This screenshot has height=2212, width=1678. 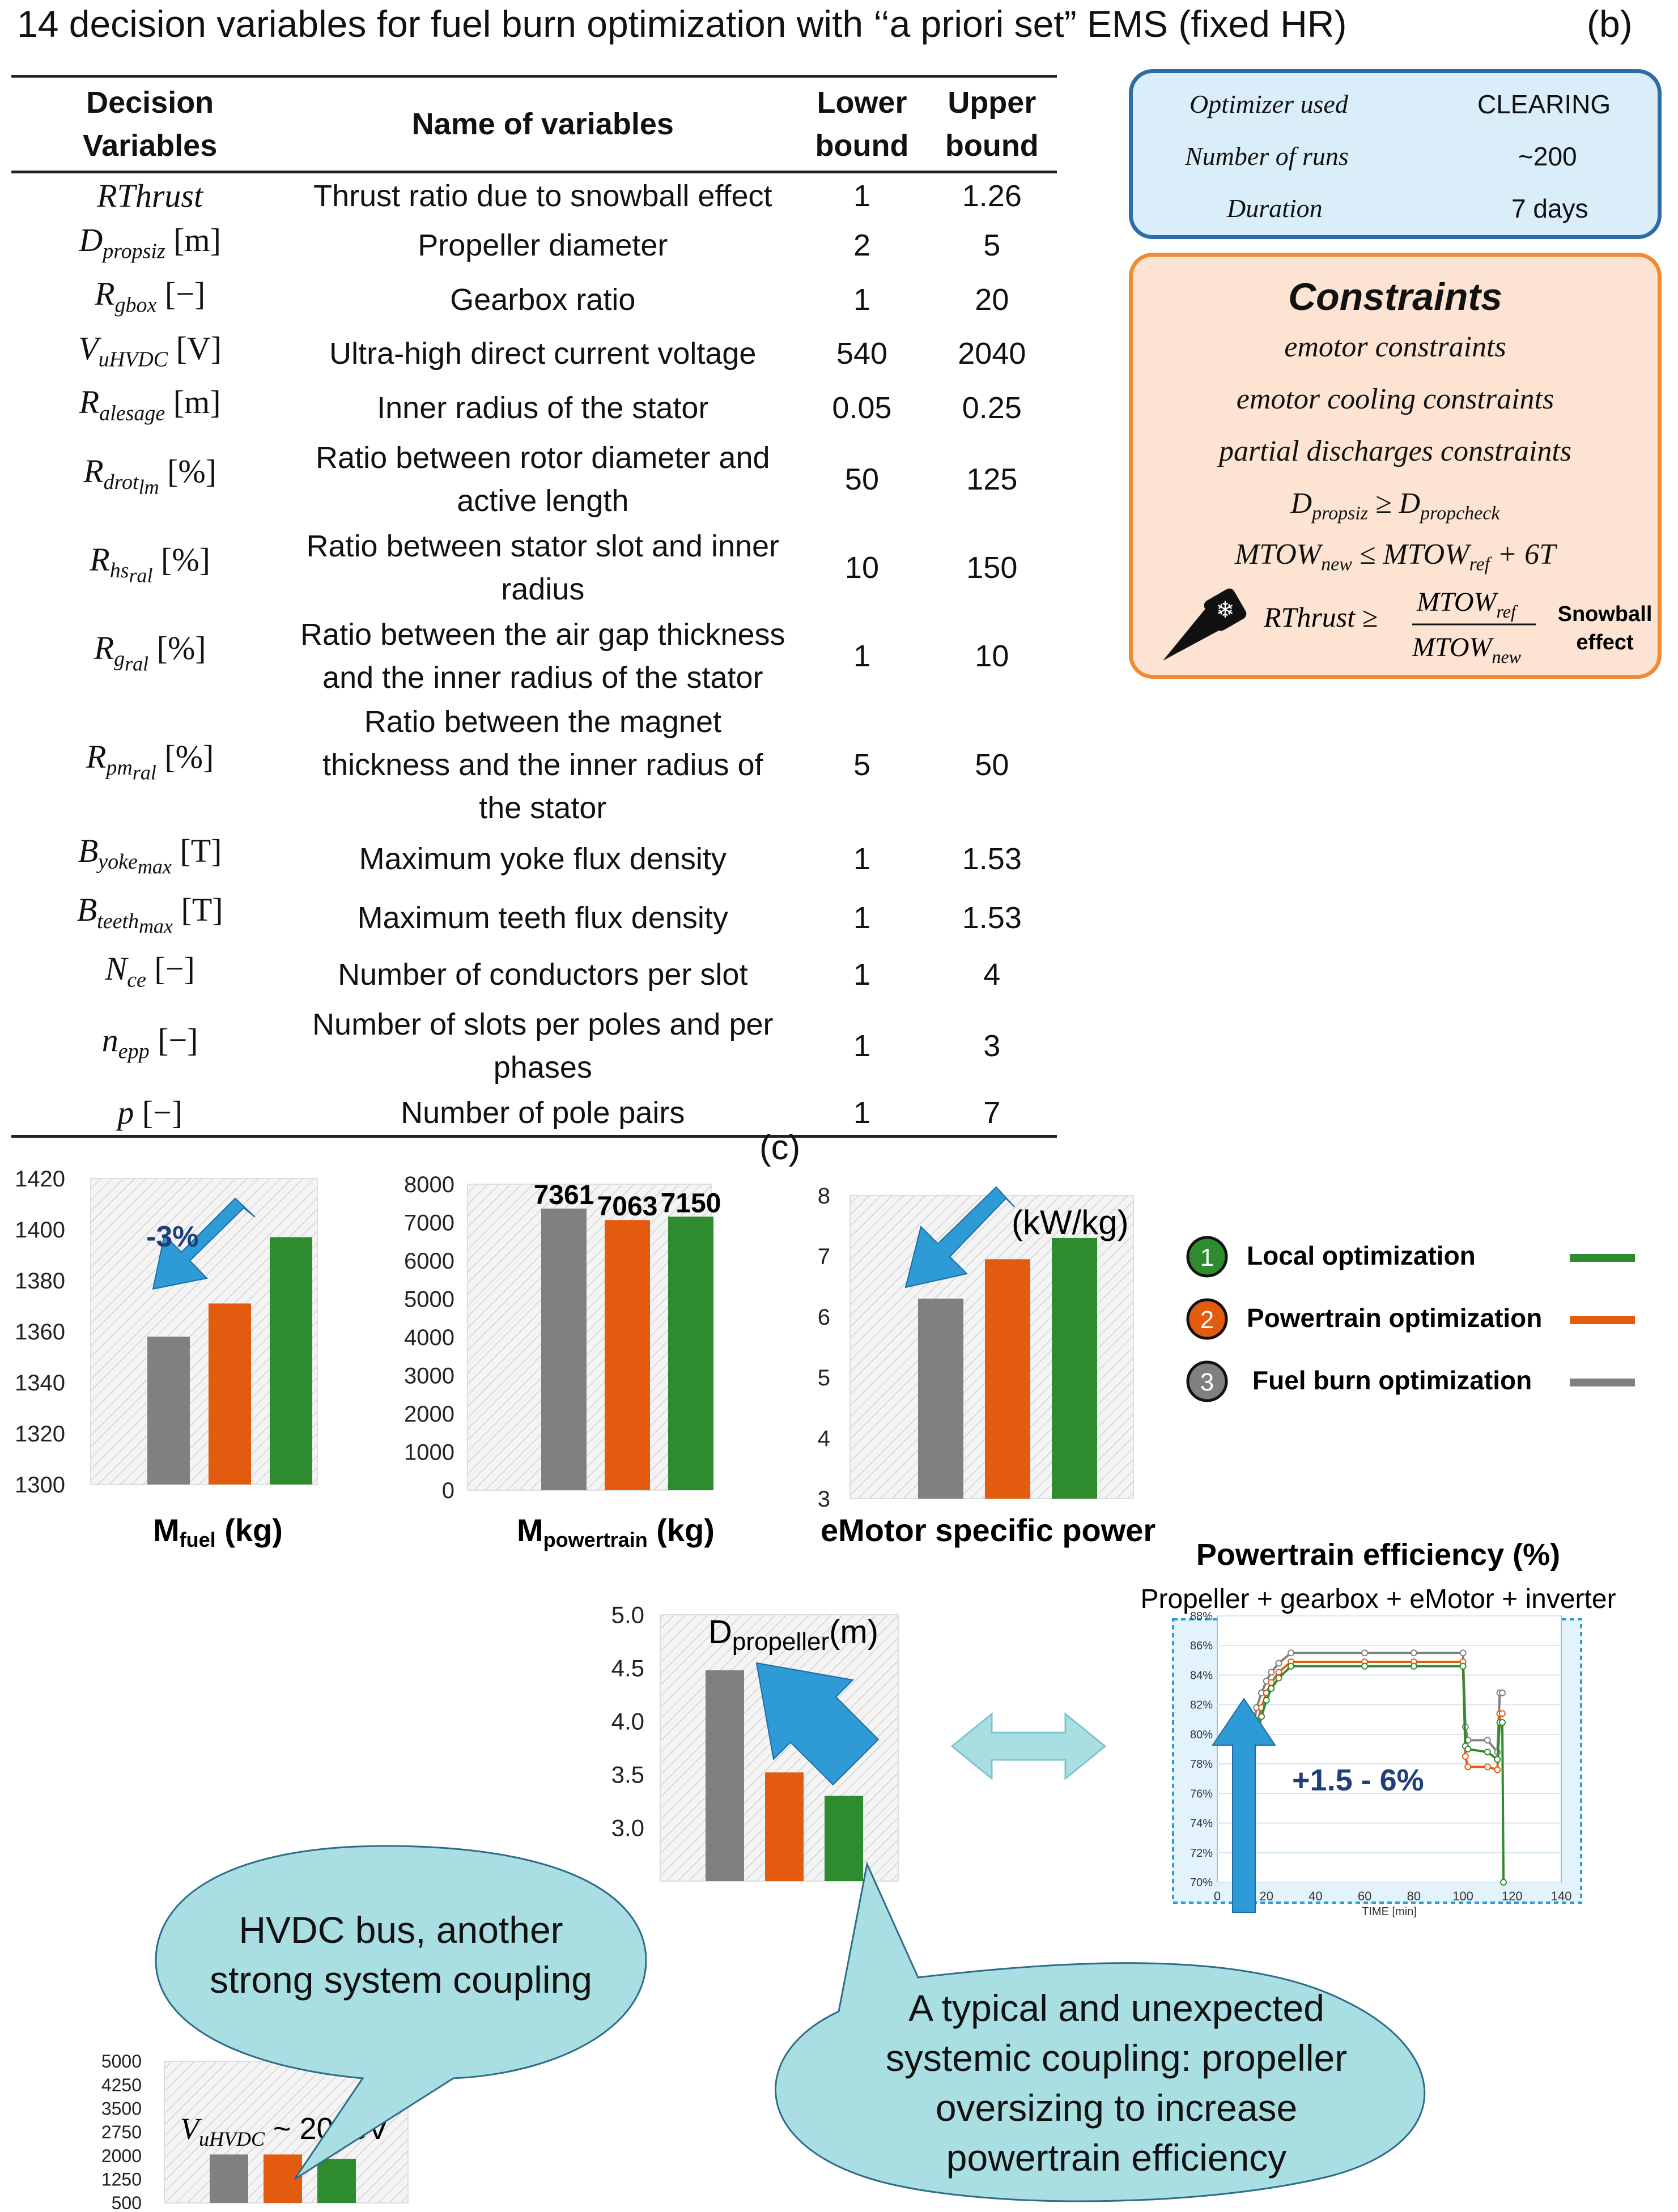 What do you see at coordinates (1201, 1764) in the screenshot?
I see `efficiency-ytick-label: 78%` at bounding box center [1201, 1764].